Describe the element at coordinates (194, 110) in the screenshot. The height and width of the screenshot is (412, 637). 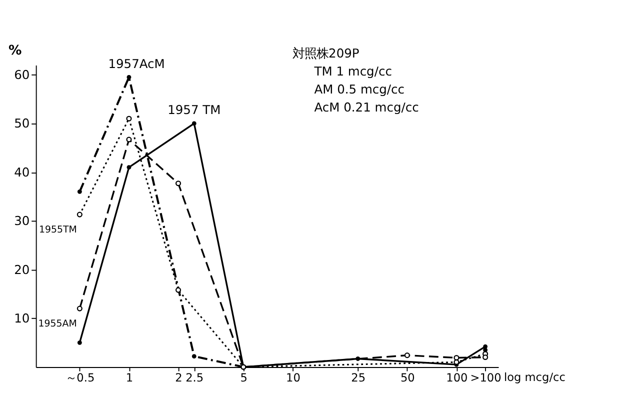
I see `series-label: 1957 TM` at that location.